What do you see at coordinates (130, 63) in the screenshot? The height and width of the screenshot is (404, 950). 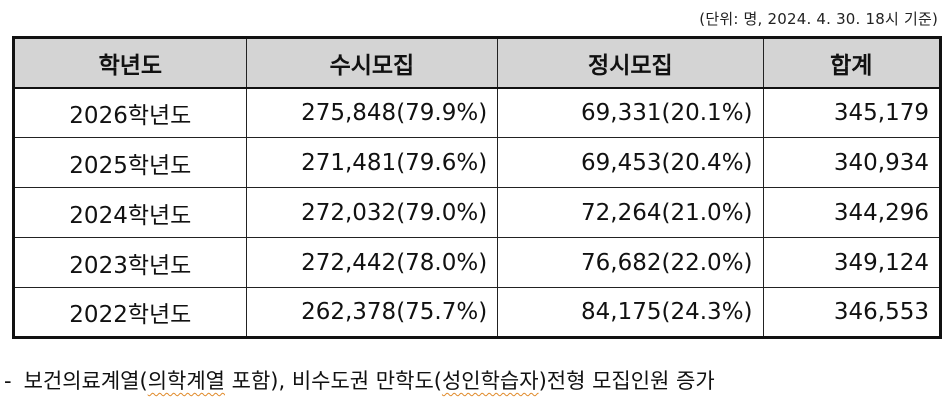 I see `header-academic-year: 학년도` at bounding box center [130, 63].